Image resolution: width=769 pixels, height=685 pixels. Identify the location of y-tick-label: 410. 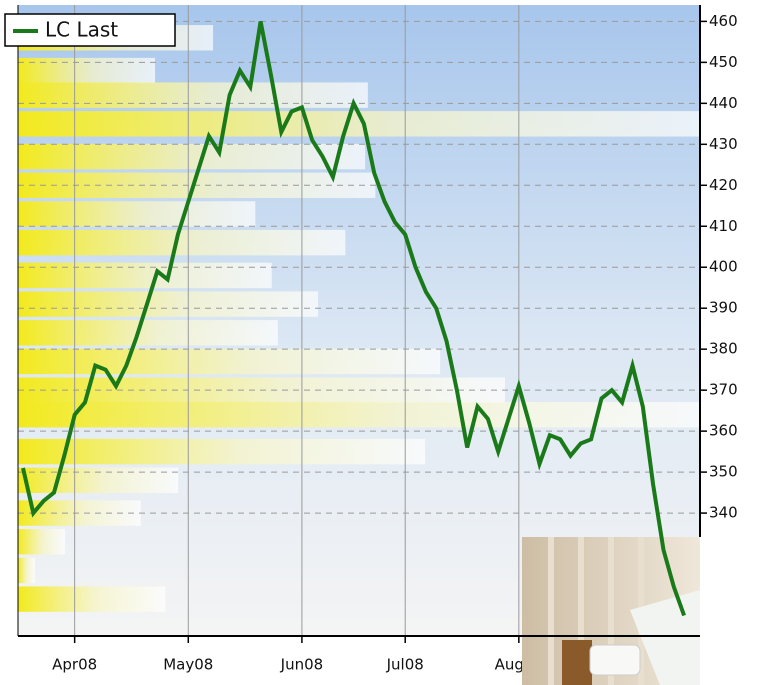
(723, 226).